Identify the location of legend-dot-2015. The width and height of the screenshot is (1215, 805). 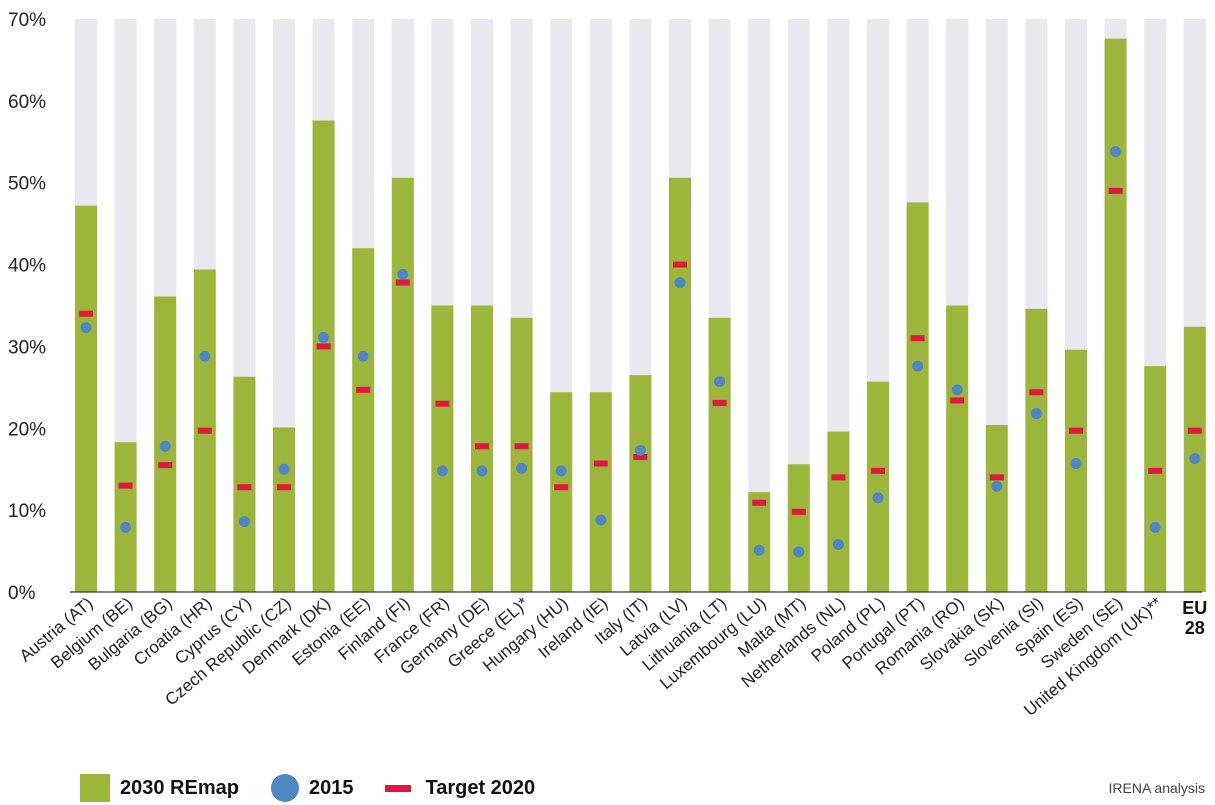
(284, 788).